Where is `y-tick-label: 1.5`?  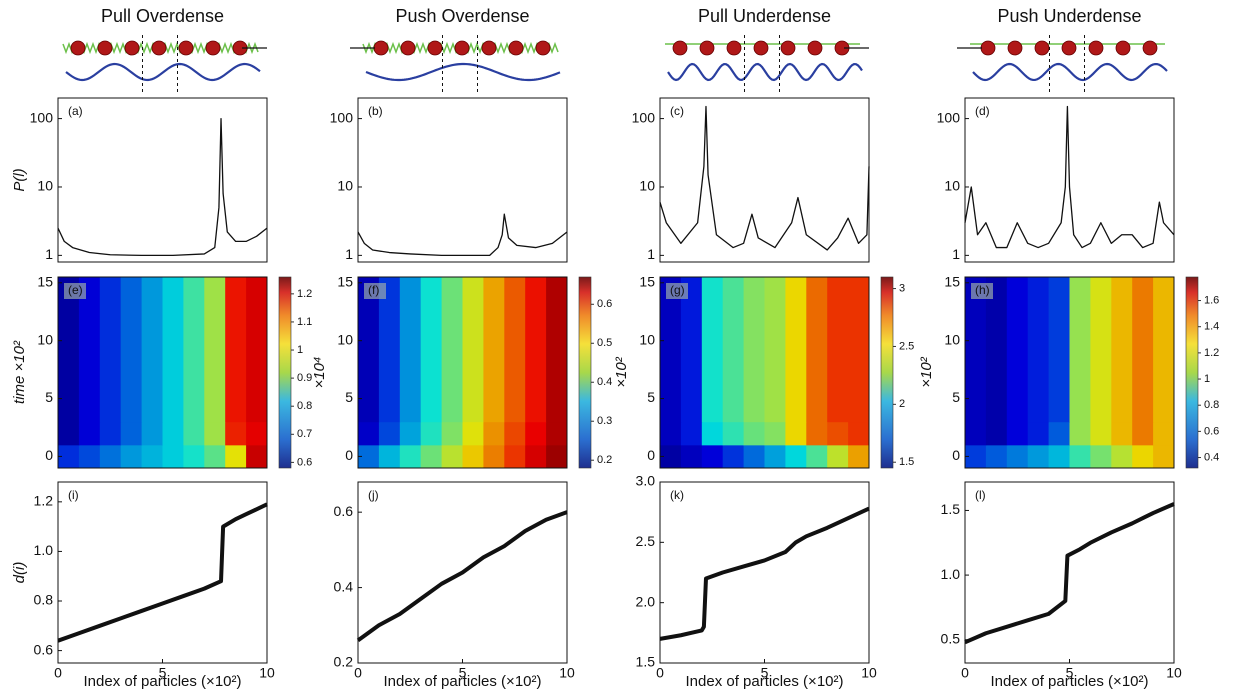 y-tick-label: 1.5 is located at coordinates (646, 662).